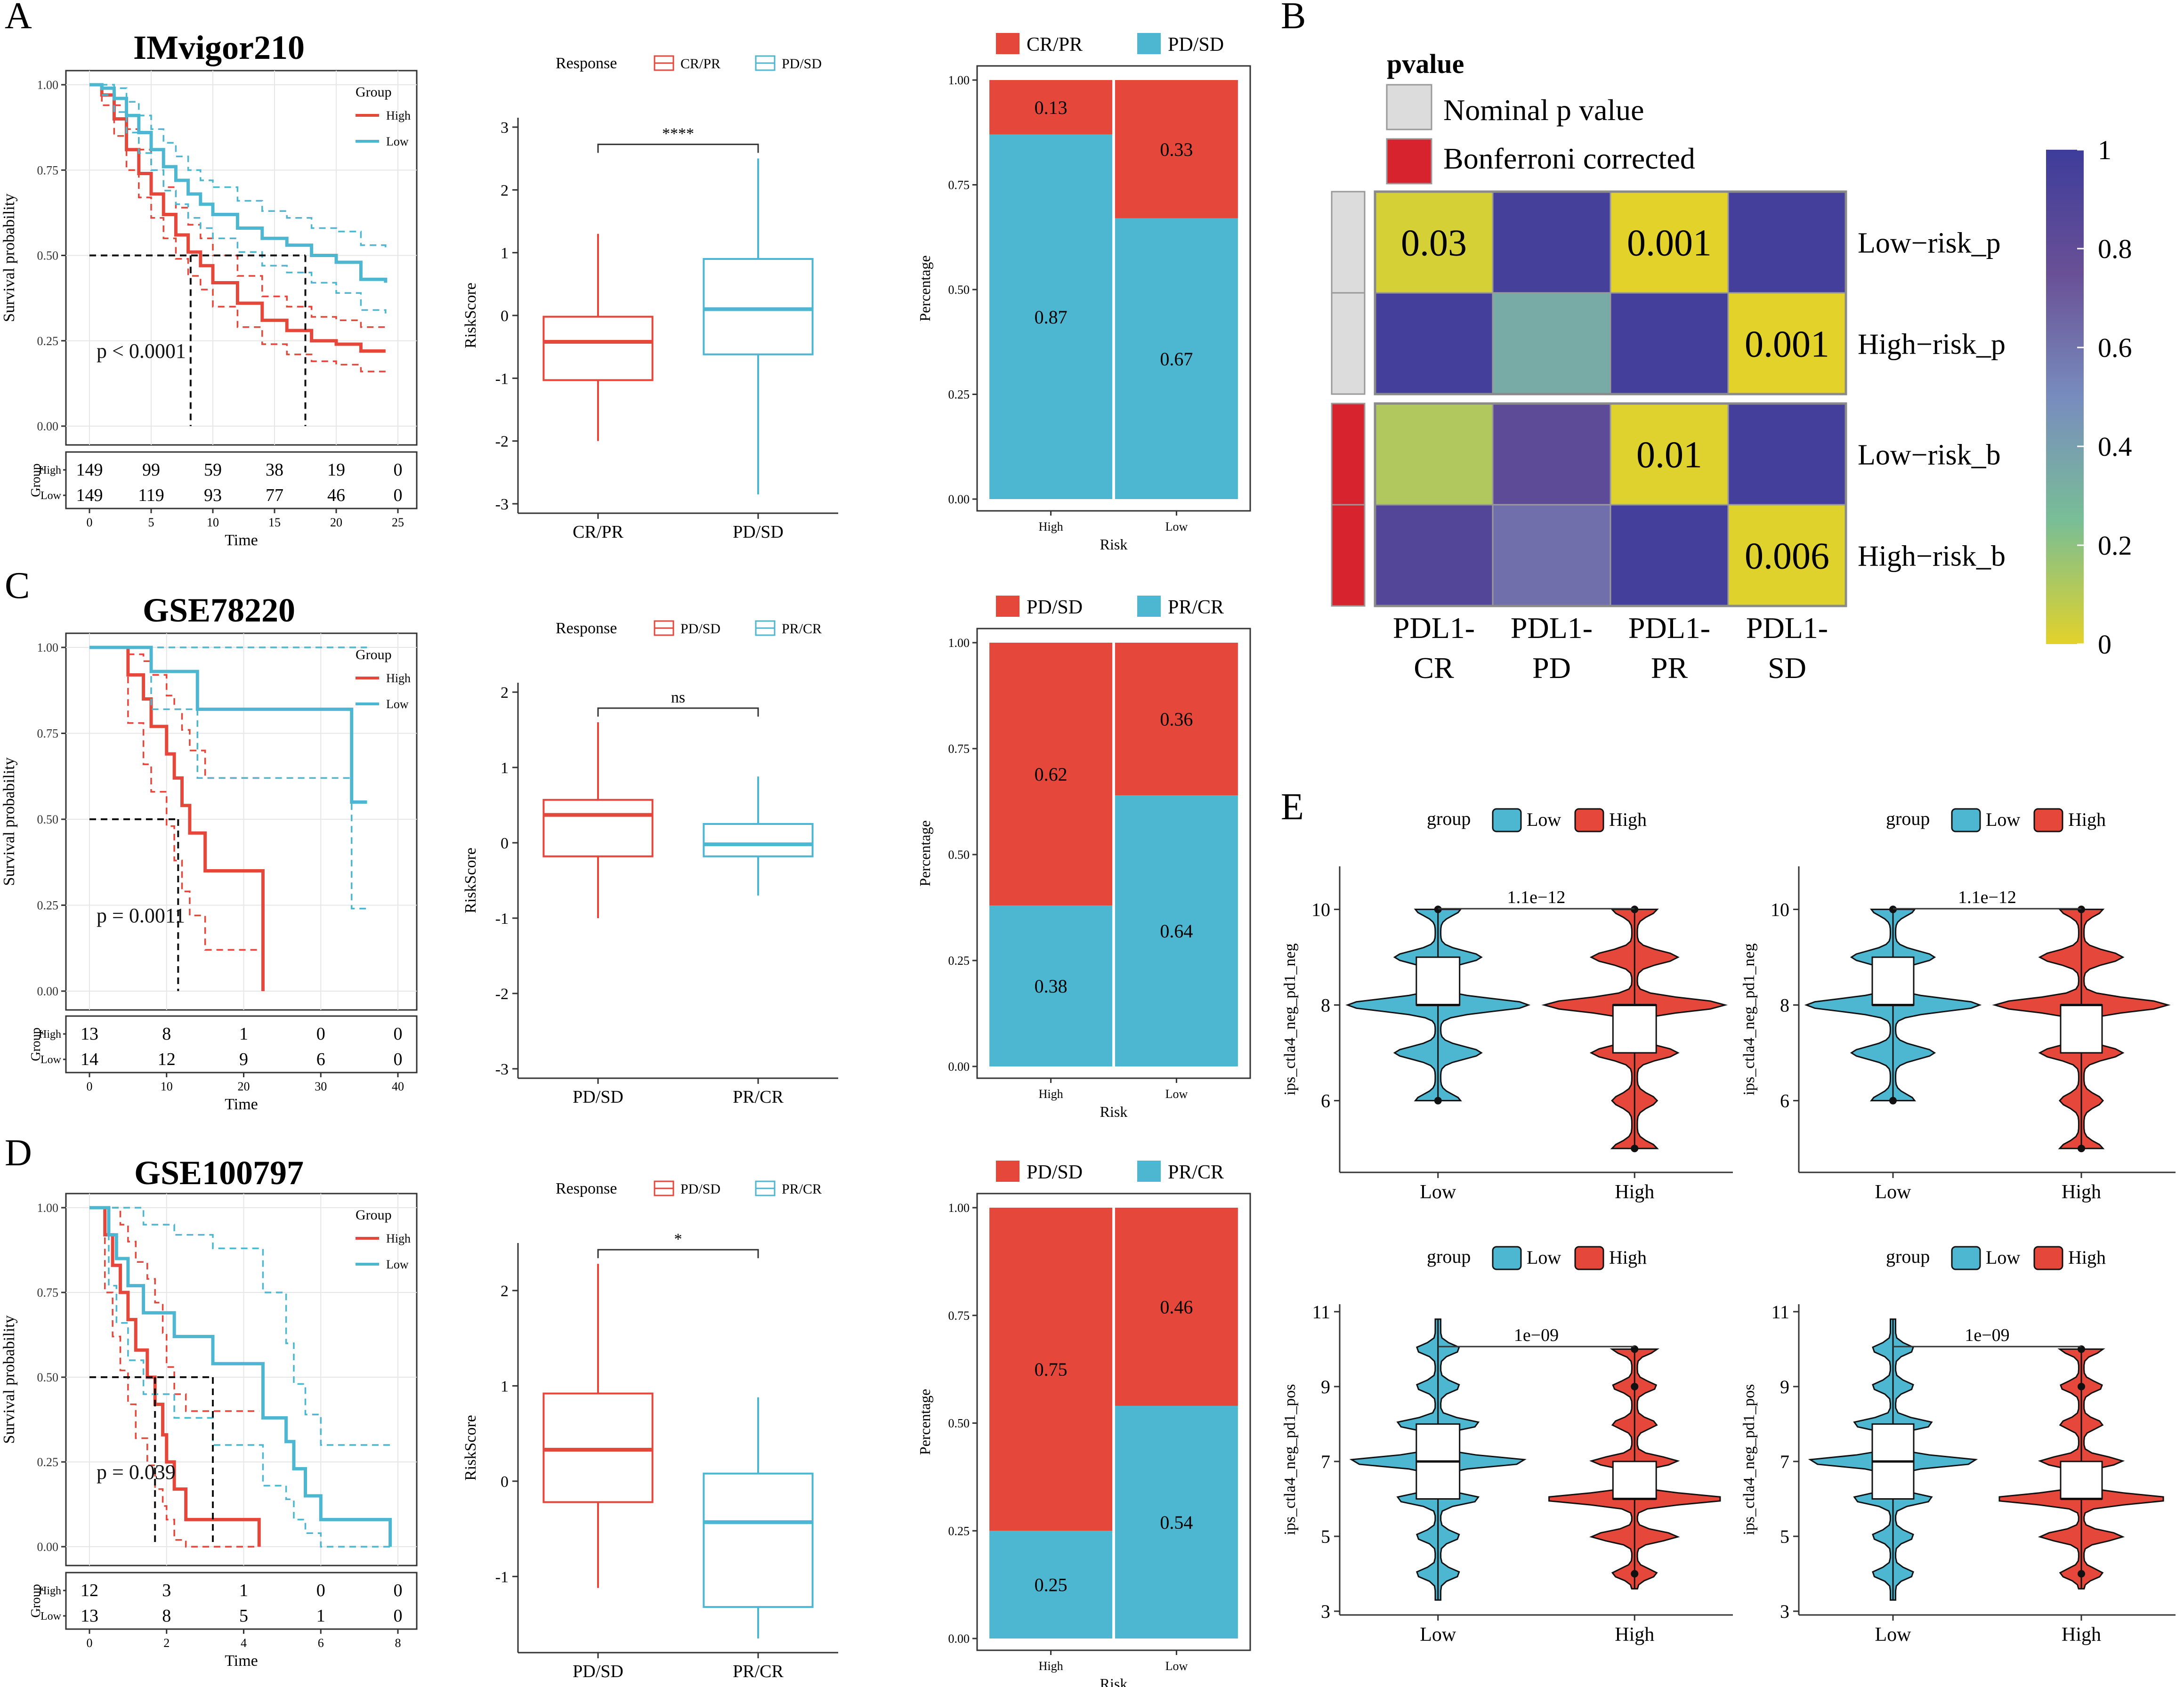 The height and width of the screenshot is (1687, 2184). What do you see at coordinates (9, 822) in the screenshot?
I see `C_km-ylabel: Survival probability` at bounding box center [9, 822].